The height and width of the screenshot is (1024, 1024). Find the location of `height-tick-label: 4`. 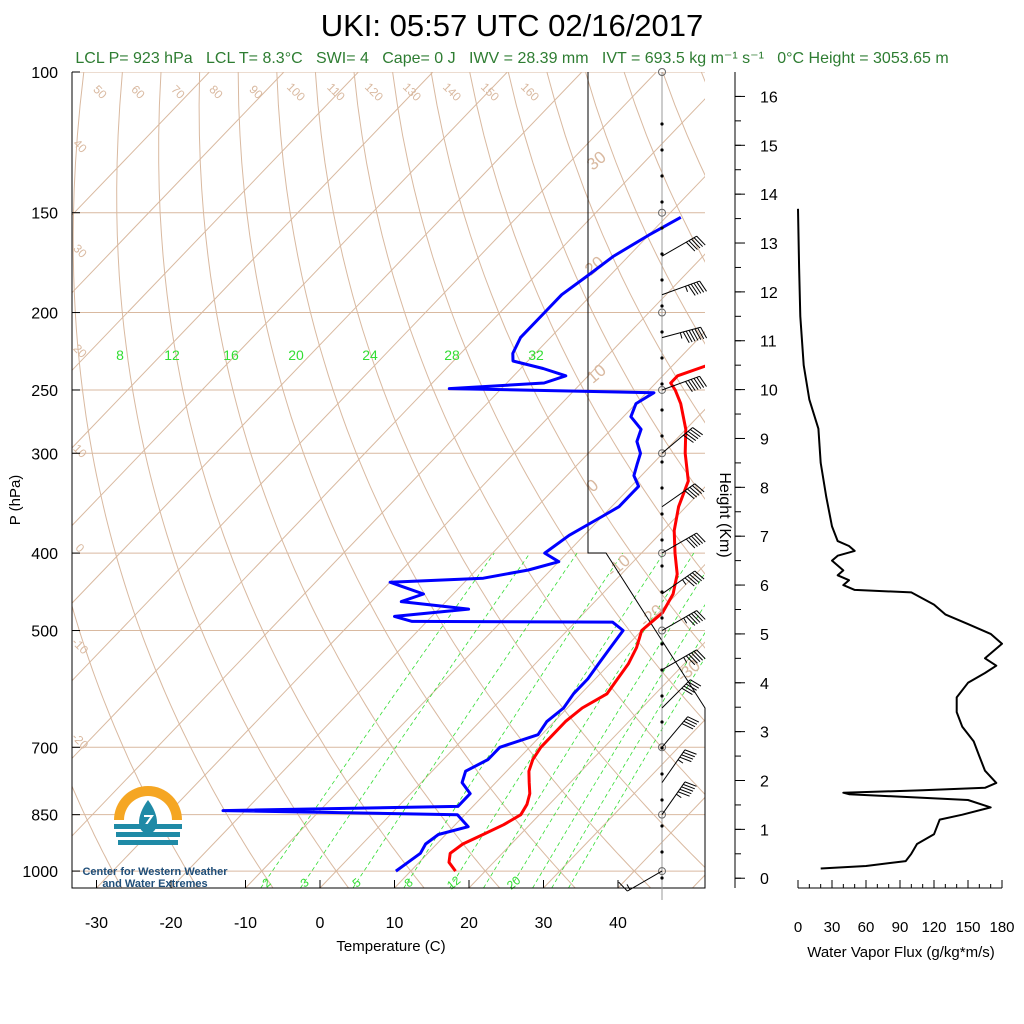

height-tick-label: 4 is located at coordinates (764, 684).